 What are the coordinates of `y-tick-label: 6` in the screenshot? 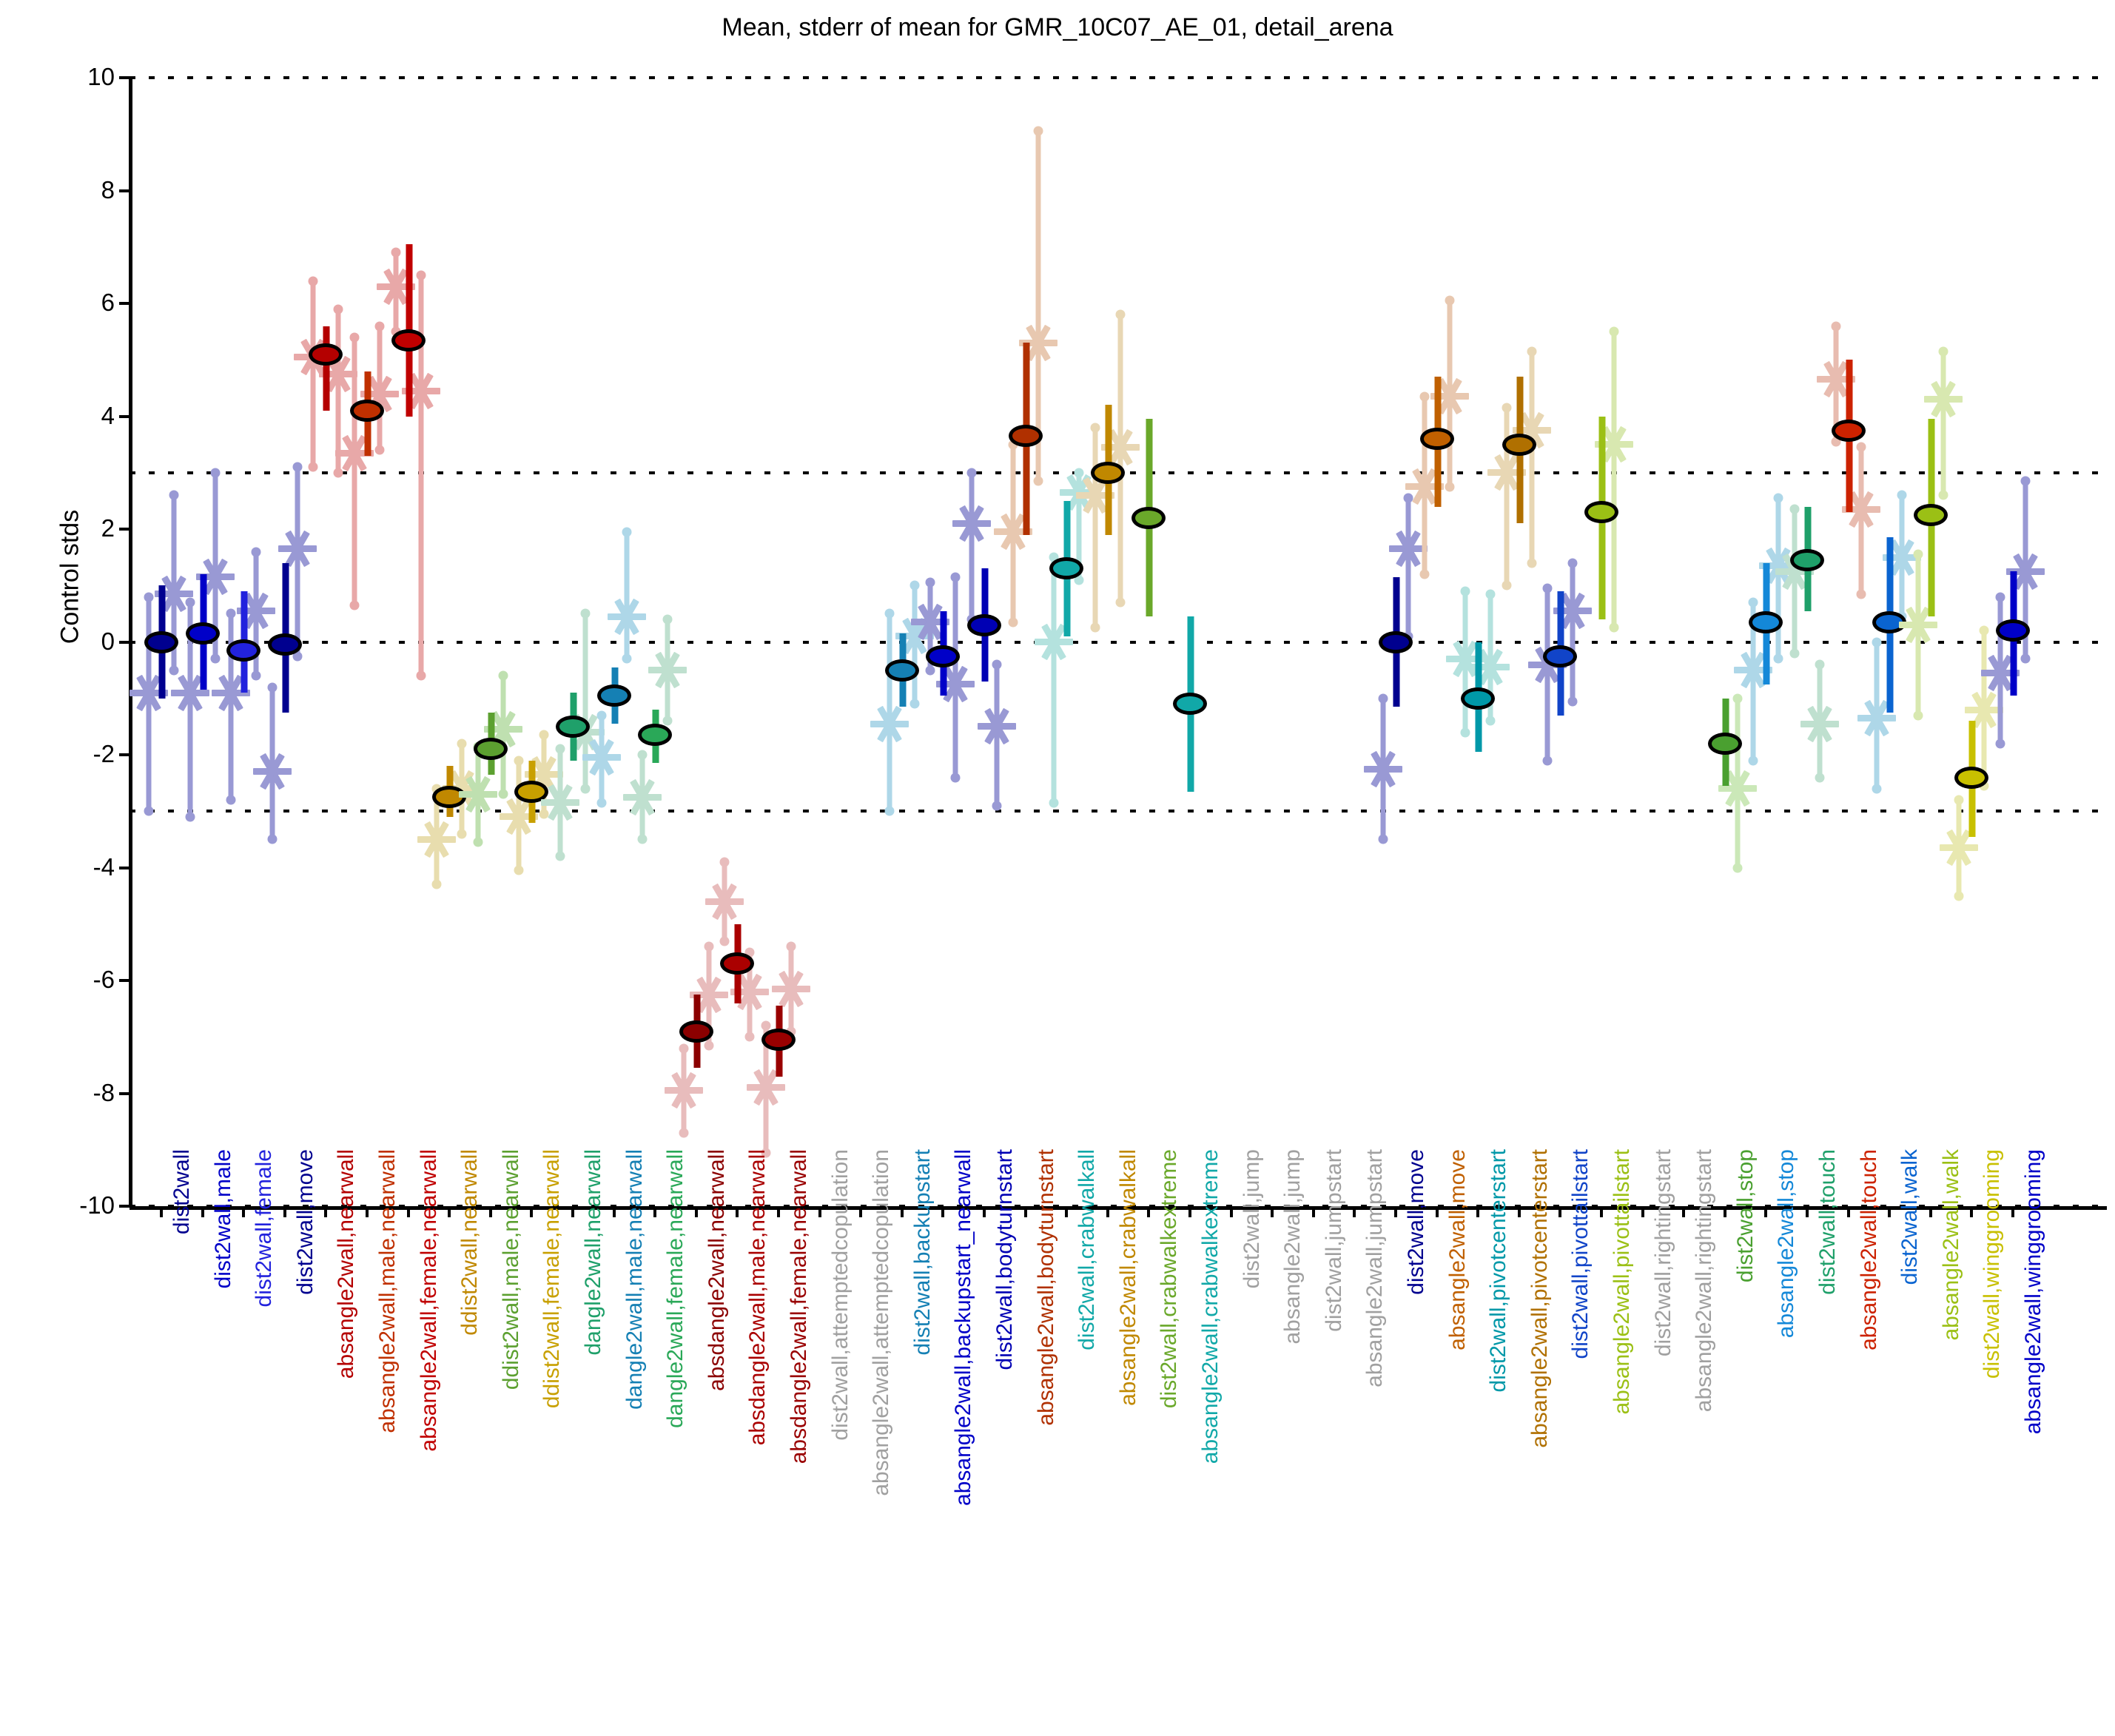 It's located at (108, 302).